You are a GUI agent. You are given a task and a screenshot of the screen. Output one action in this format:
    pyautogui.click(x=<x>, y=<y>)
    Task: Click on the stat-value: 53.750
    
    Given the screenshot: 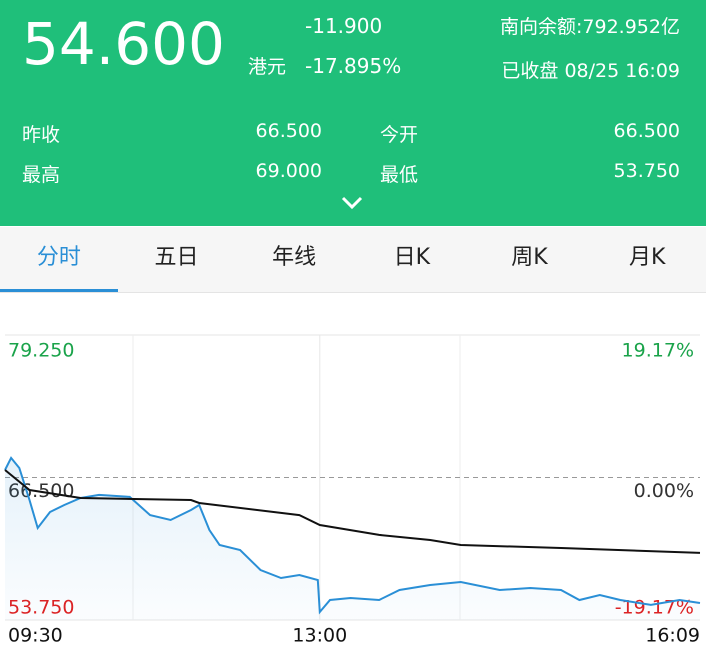 What is the action you would take?
    pyautogui.click(x=646, y=171)
    